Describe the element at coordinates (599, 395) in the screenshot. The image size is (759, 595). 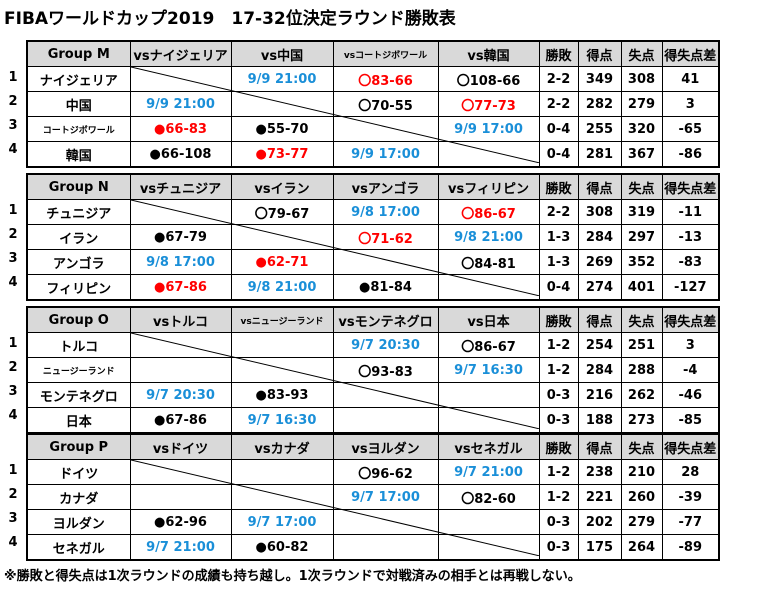
I see `stat-pf: 216` at that location.